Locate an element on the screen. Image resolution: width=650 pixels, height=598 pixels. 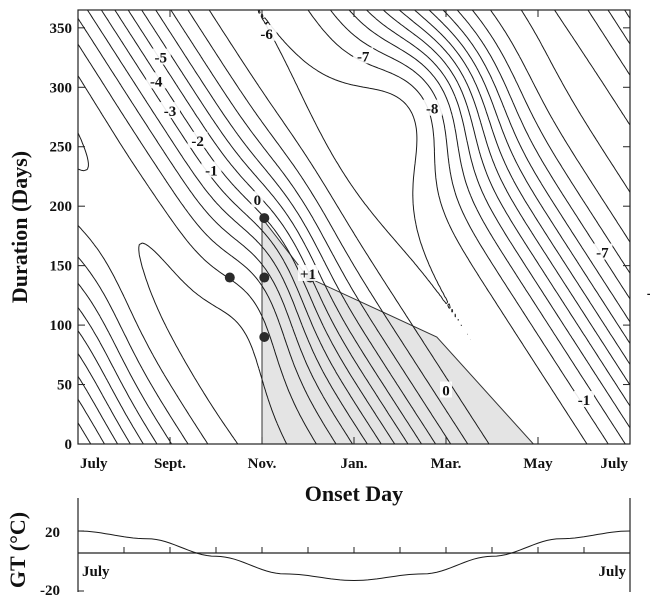
contour-label: -8 is located at coordinates (432, 110).